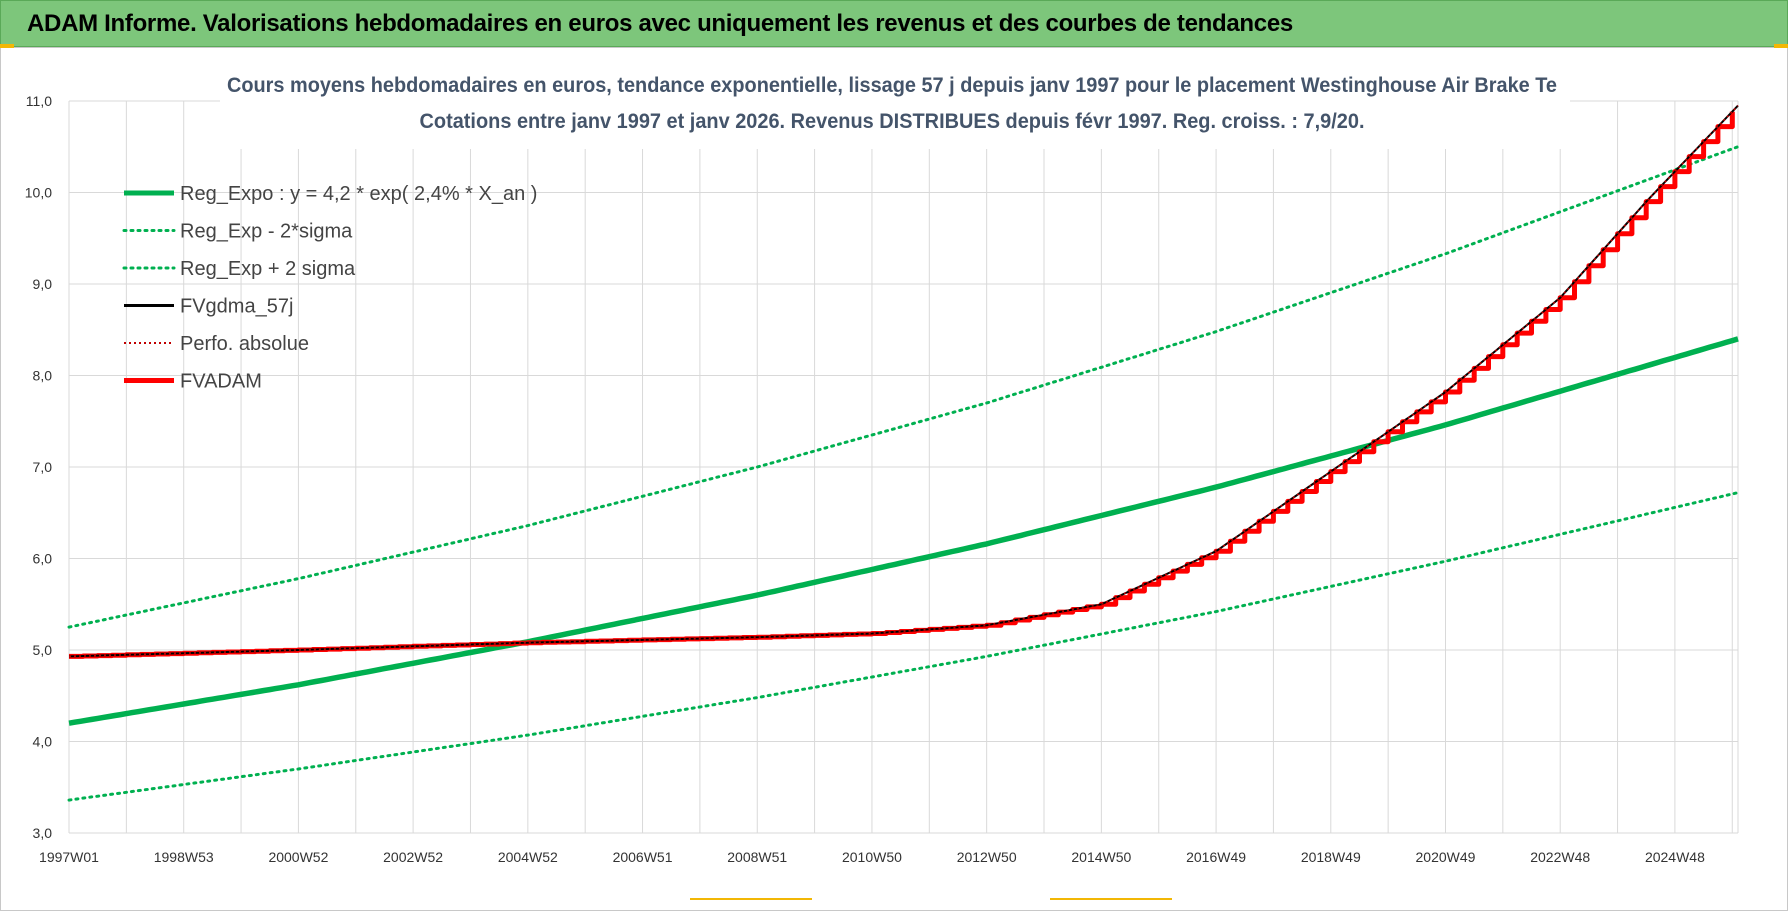 Image resolution: width=1790 pixels, height=912 pixels. Describe the element at coordinates (358, 194) in the screenshot. I see `legend-label: Reg_Expo : y = 4,2 * exp( 2,4% * X_an )` at that location.